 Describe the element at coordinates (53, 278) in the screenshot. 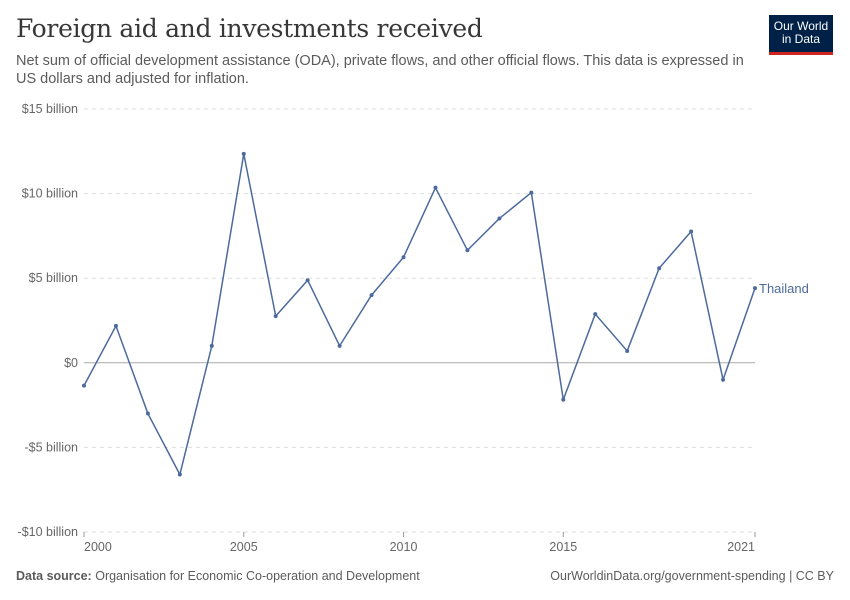

I see `y-tick-label: $5 billion` at that location.